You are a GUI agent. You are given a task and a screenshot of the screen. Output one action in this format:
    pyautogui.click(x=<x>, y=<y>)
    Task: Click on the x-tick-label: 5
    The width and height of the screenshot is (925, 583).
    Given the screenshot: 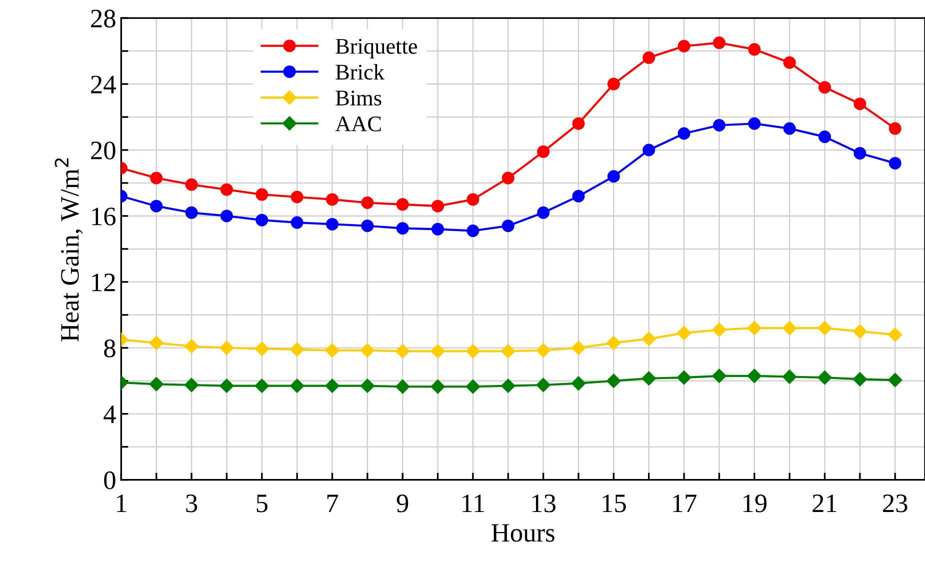 What is the action you would take?
    pyautogui.click(x=262, y=503)
    